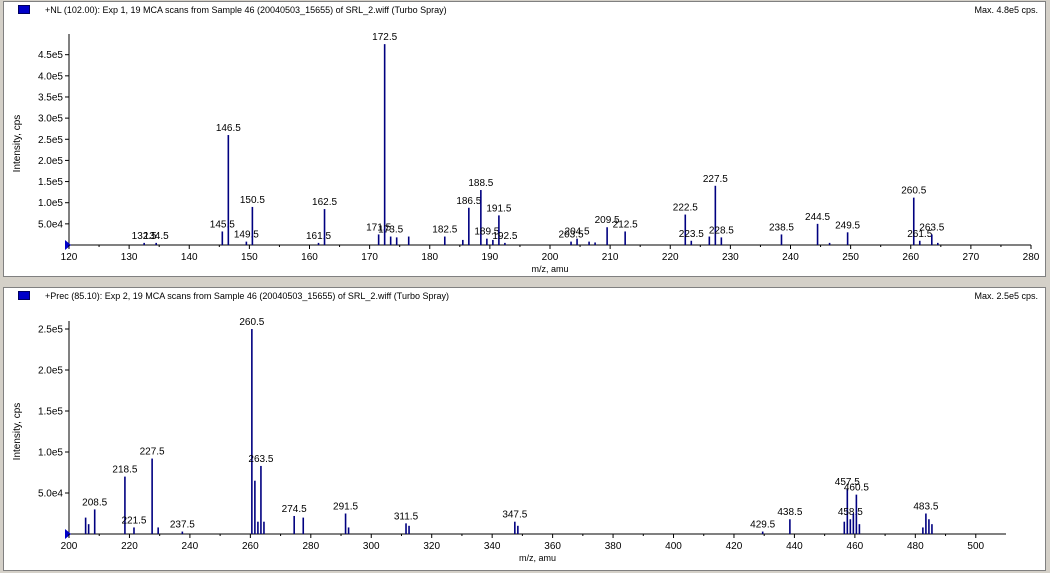  I want to click on peak-label: 182.5, so click(444, 230).